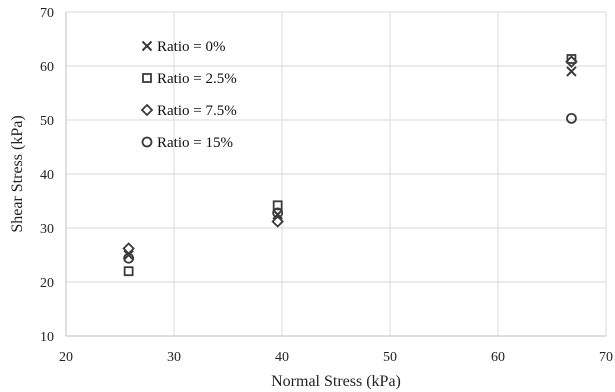 Image resolution: width=615 pixels, height=392 pixels. Describe the element at coordinates (197, 111) in the screenshot. I see `legend-label: Ratio = 7.5%` at that location.